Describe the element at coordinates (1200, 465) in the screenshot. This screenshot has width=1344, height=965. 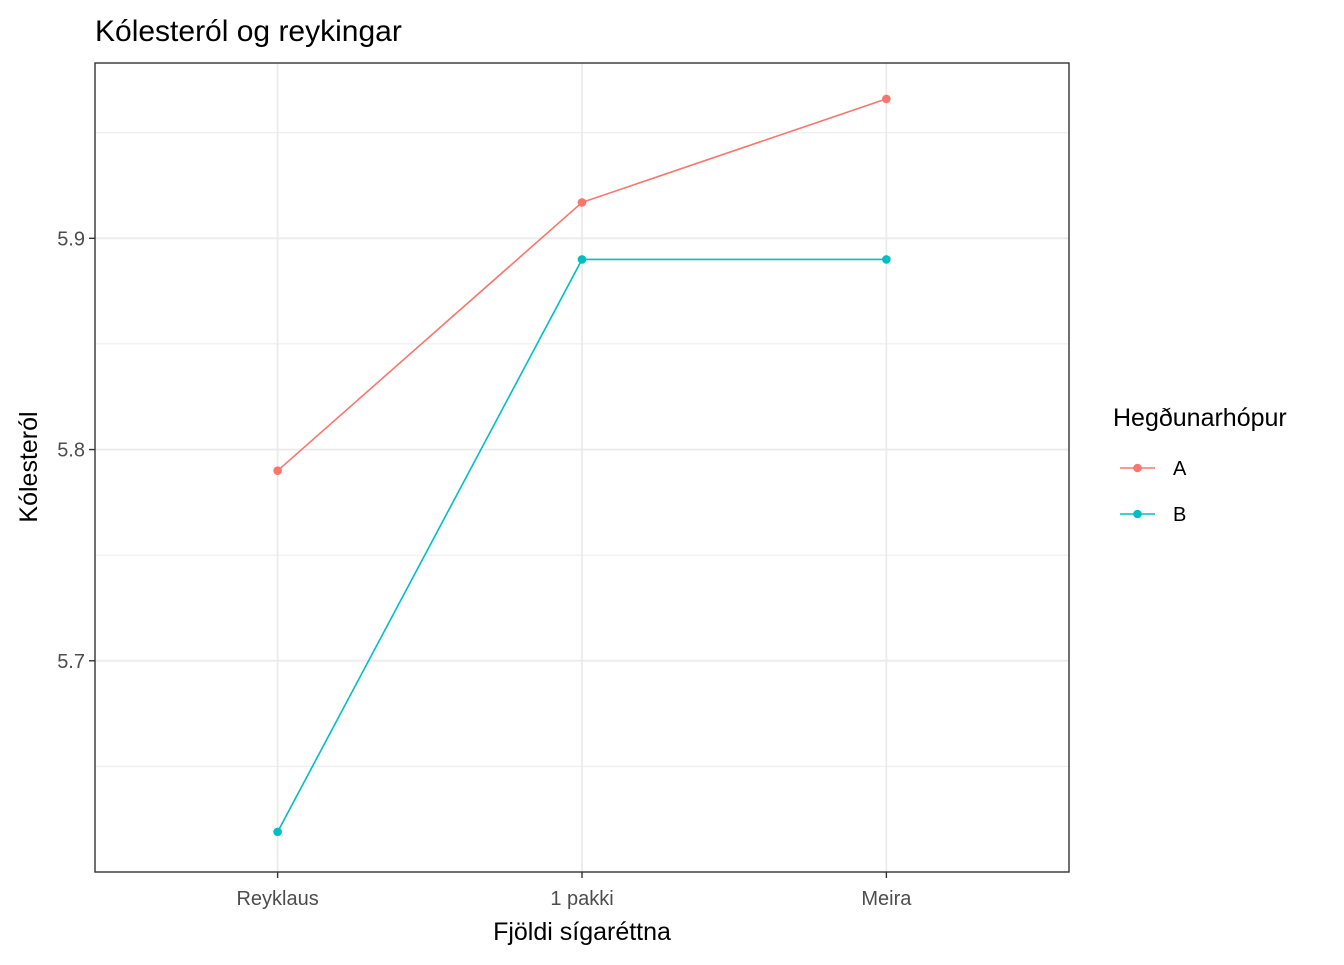
I see `legend: Hegðunarhópur A B` at that location.